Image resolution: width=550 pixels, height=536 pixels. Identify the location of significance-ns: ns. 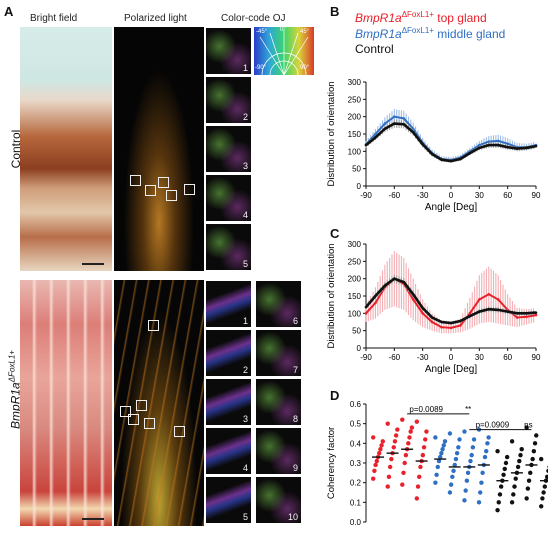
(528, 425).